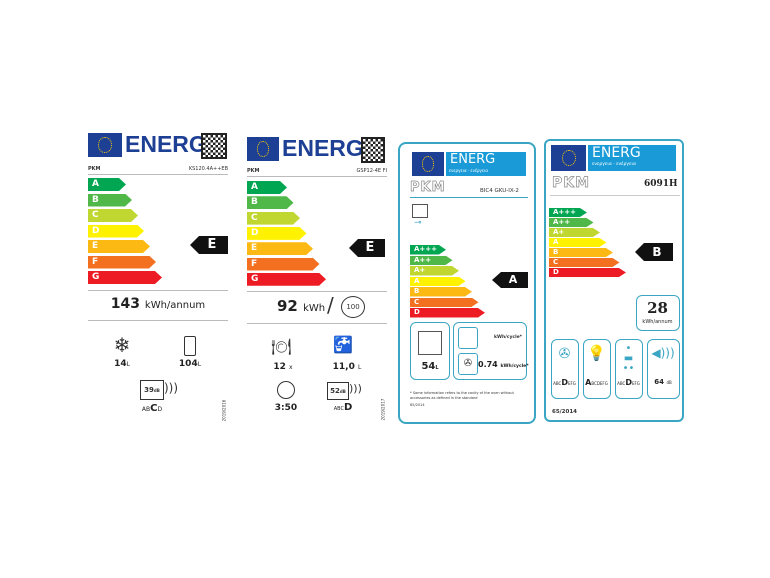  Describe the element at coordinates (596, 353) in the screenshot. I see `light-bulb-icon: 💡` at that location.